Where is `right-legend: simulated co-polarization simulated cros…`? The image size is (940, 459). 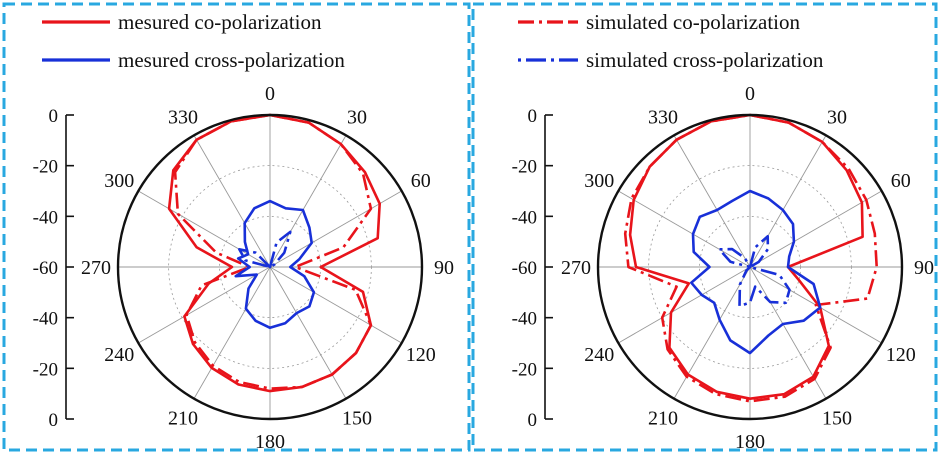
right-legend: simulated co-polarization simulated cros… is located at coordinates (671, 41).